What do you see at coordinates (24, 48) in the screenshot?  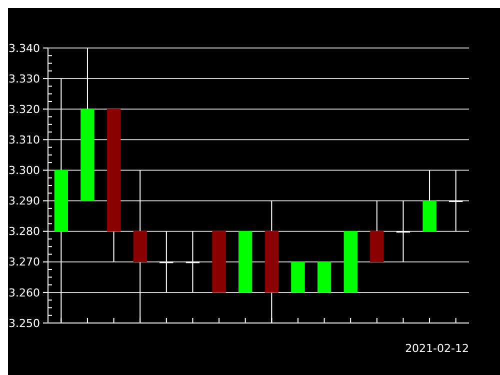 I see `y-tick-label: 3.340` at bounding box center [24, 48].